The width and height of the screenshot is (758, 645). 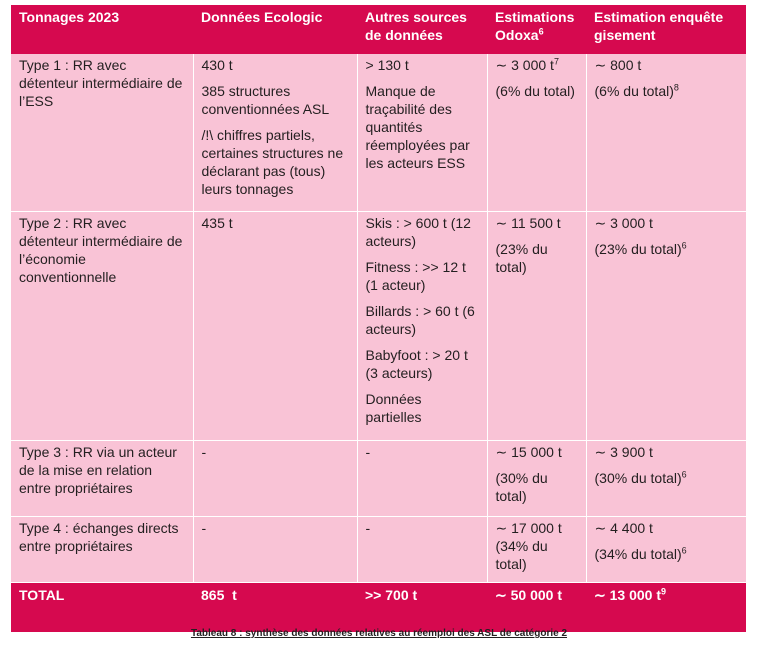 I want to click on cell-text: (30% du total), so click(x=521, y=486).